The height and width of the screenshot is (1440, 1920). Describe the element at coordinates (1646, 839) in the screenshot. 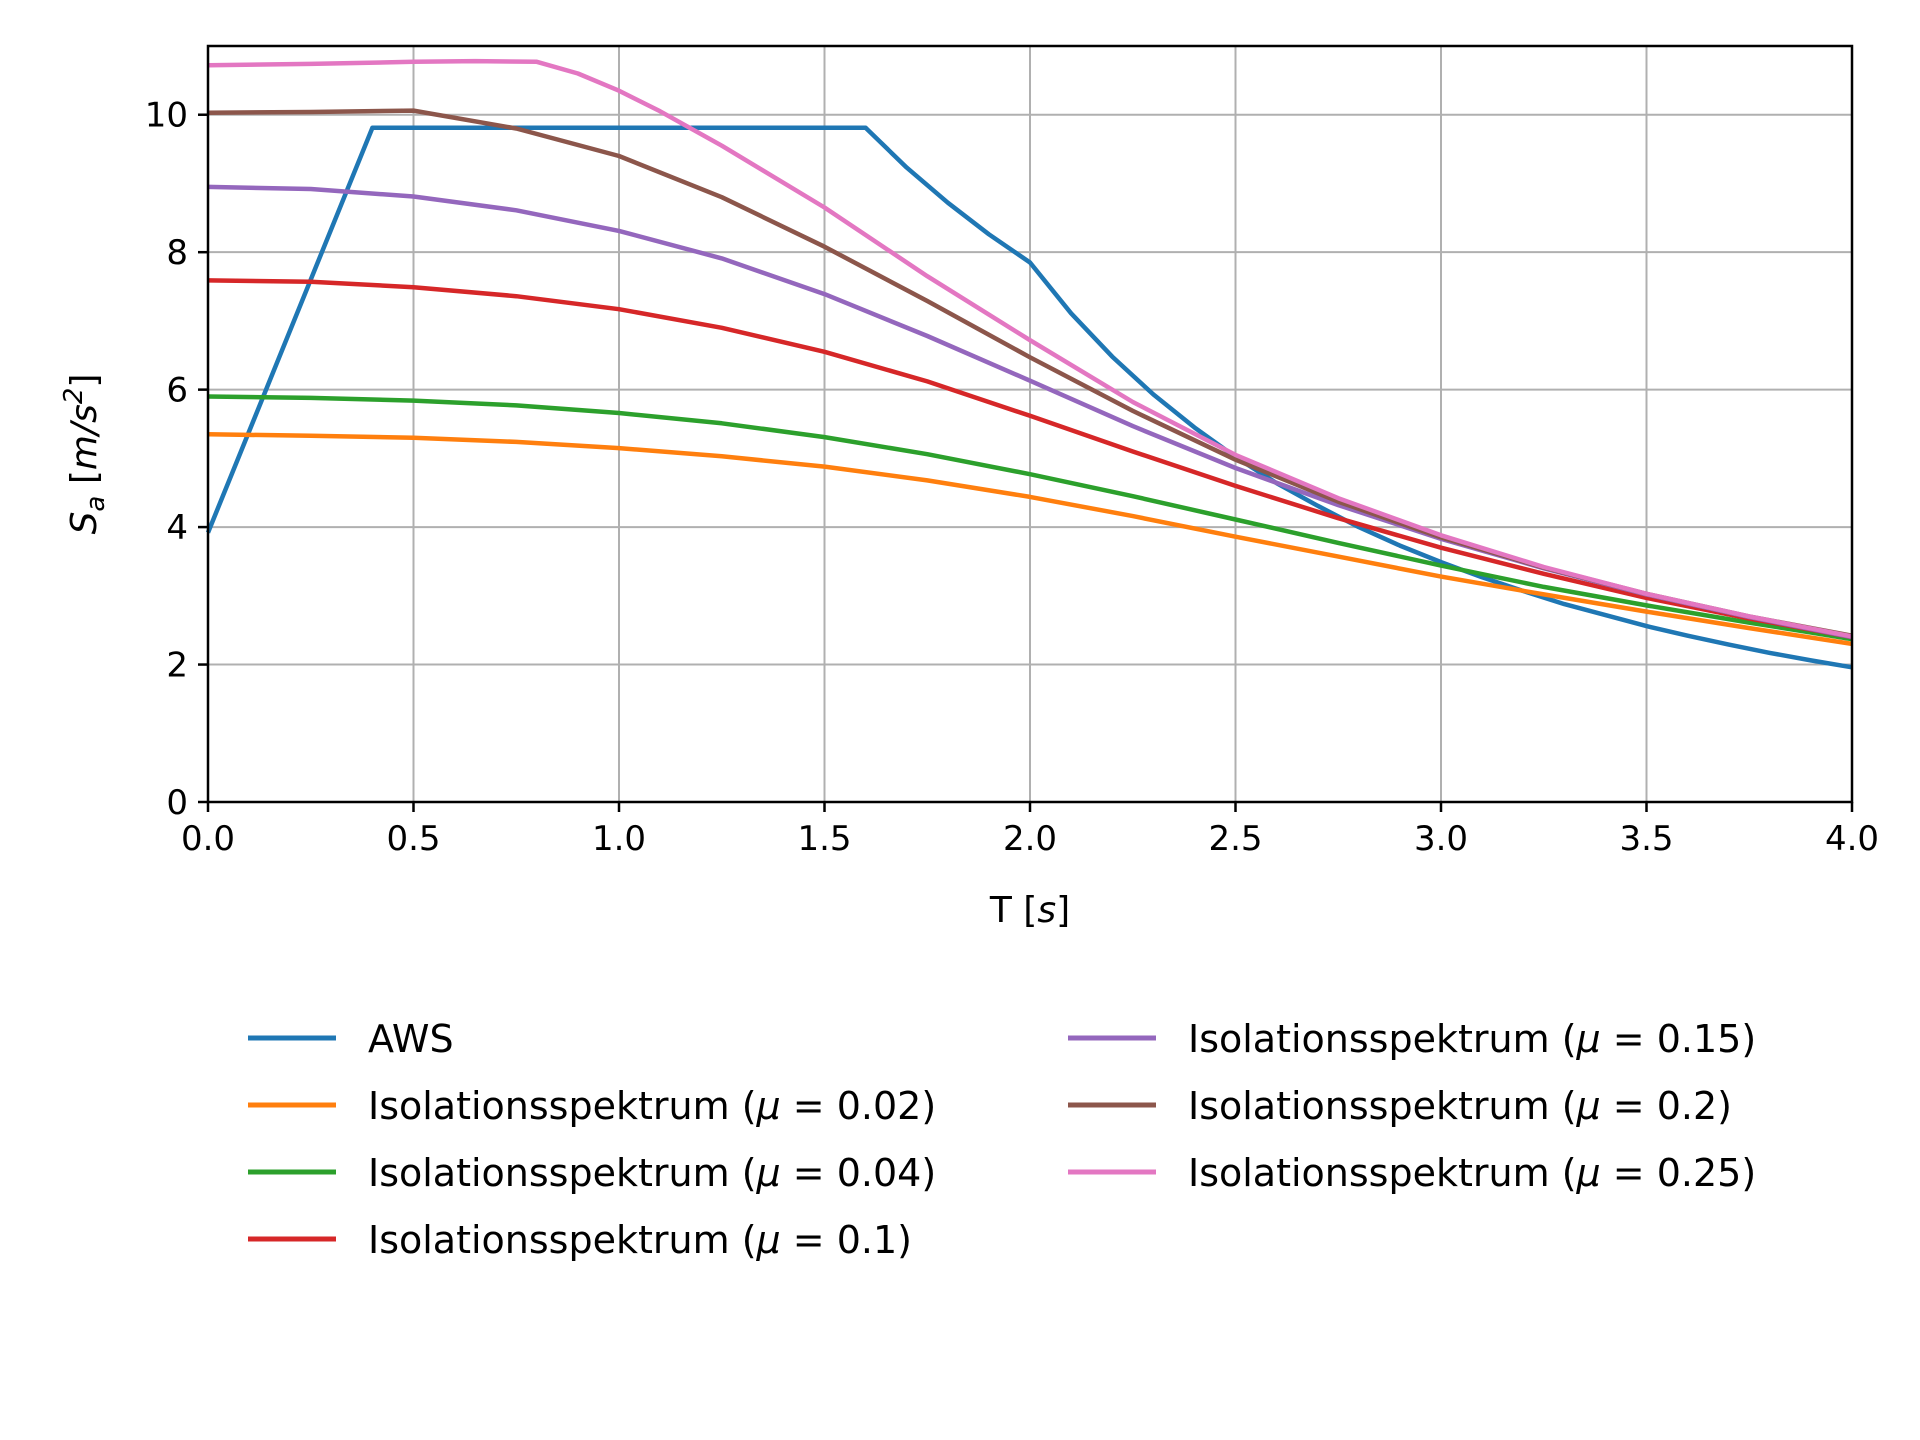

I see `x-tick-label: 3.5` at that location.